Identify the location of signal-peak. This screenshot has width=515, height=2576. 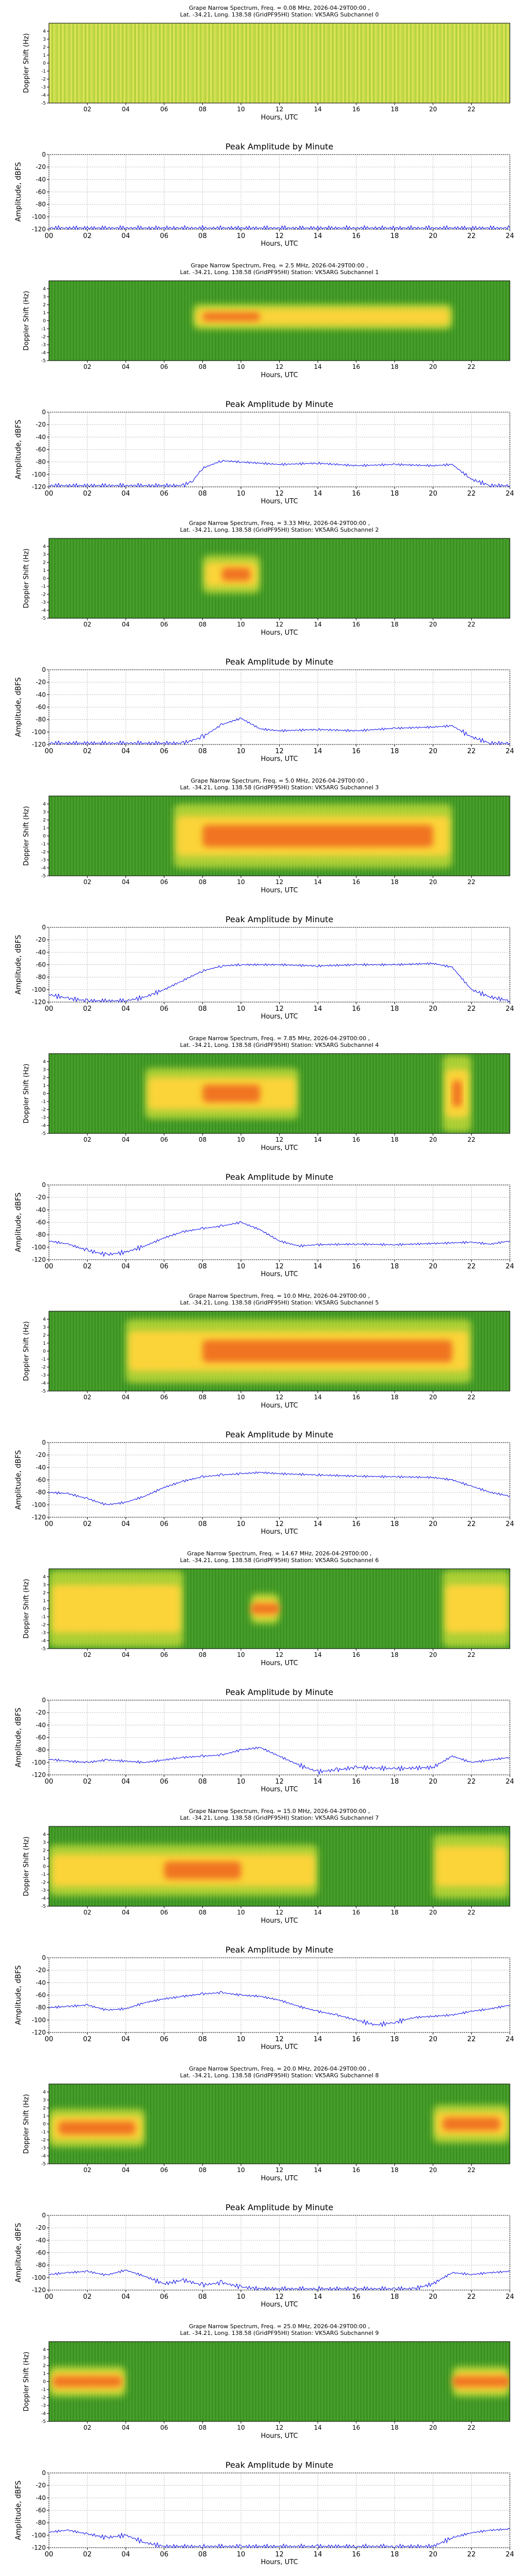
(231, 316).